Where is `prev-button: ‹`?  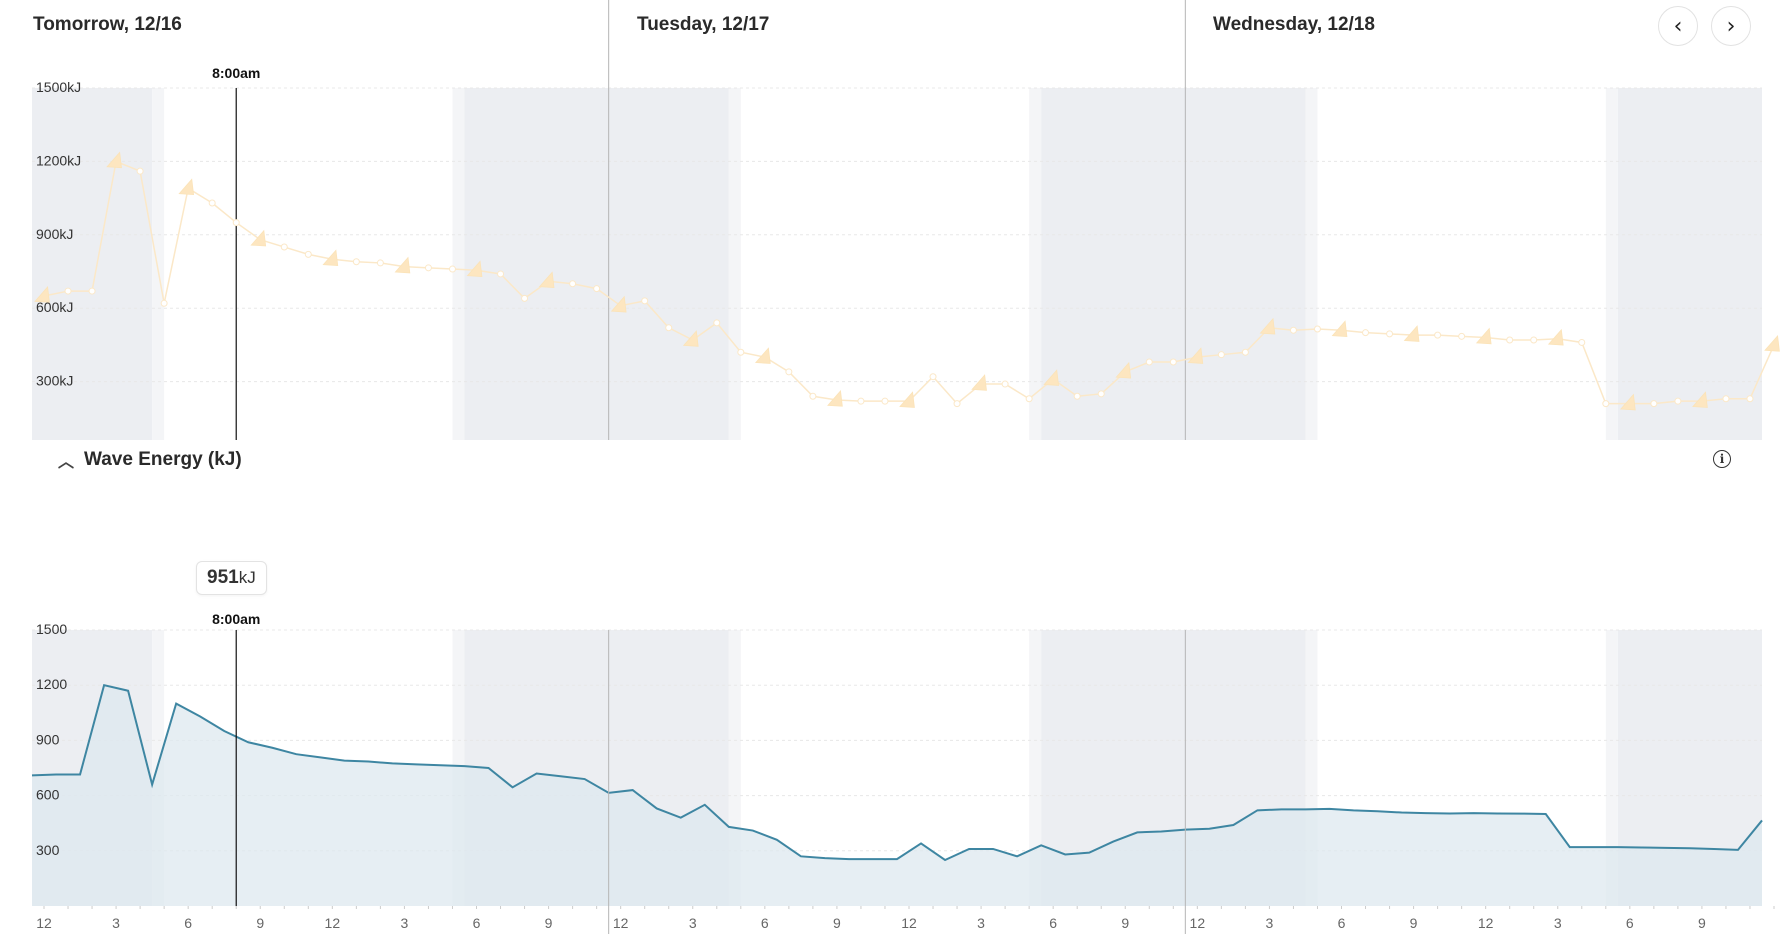
prev-button: ‹ is located at coordinates (1678, 26).